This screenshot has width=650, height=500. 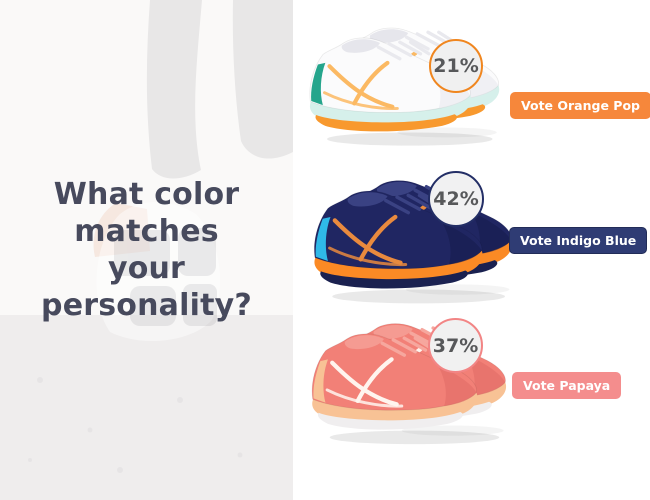 I want to click on road-speckle, so click(x=135, y=425).